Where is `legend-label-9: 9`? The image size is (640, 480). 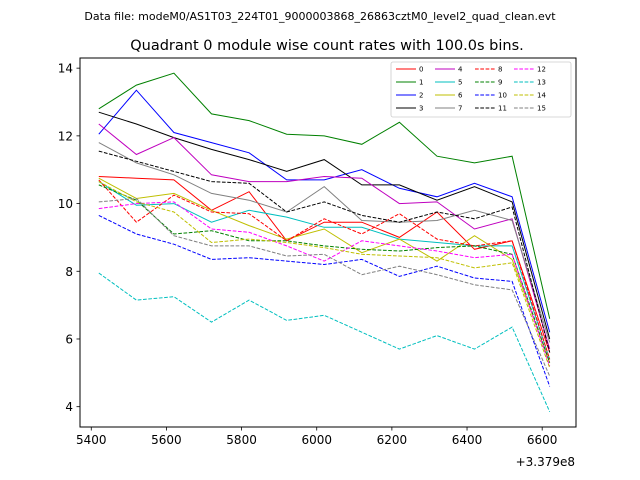 legend-label-9: 9 is located at coordinates (500, 83).